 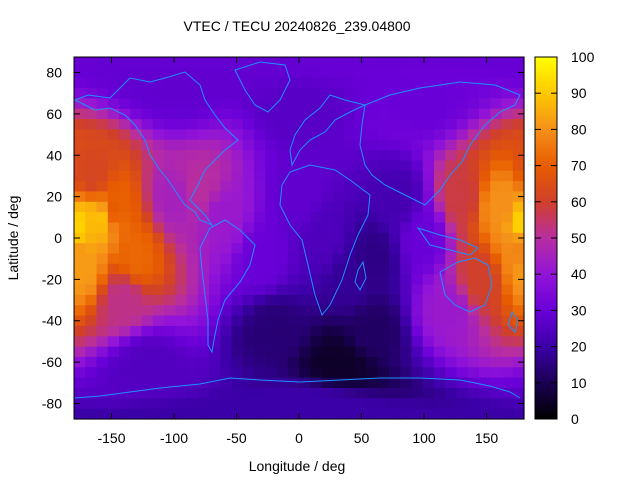 What do you see at coordinates (583, 57) in the screenshot?
I see `colorbar-tick-label: 100` at bounding box center [583, 57].